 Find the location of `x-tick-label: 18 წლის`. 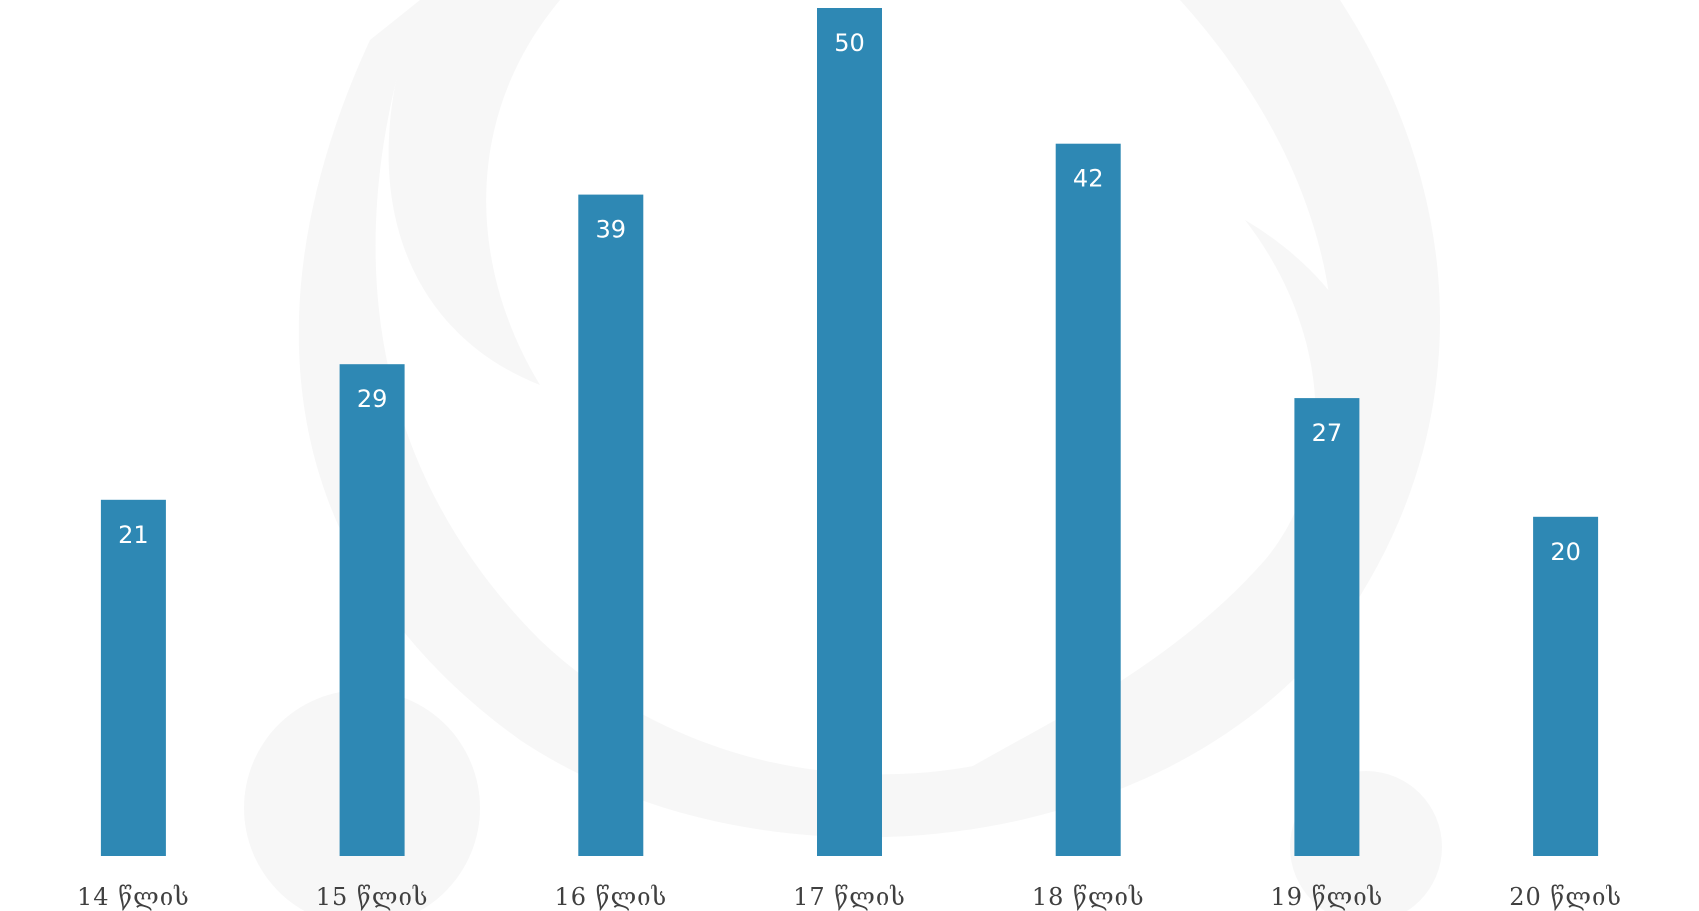

x-tick-label: 18 წლის is located at coordinates (1088, 897).